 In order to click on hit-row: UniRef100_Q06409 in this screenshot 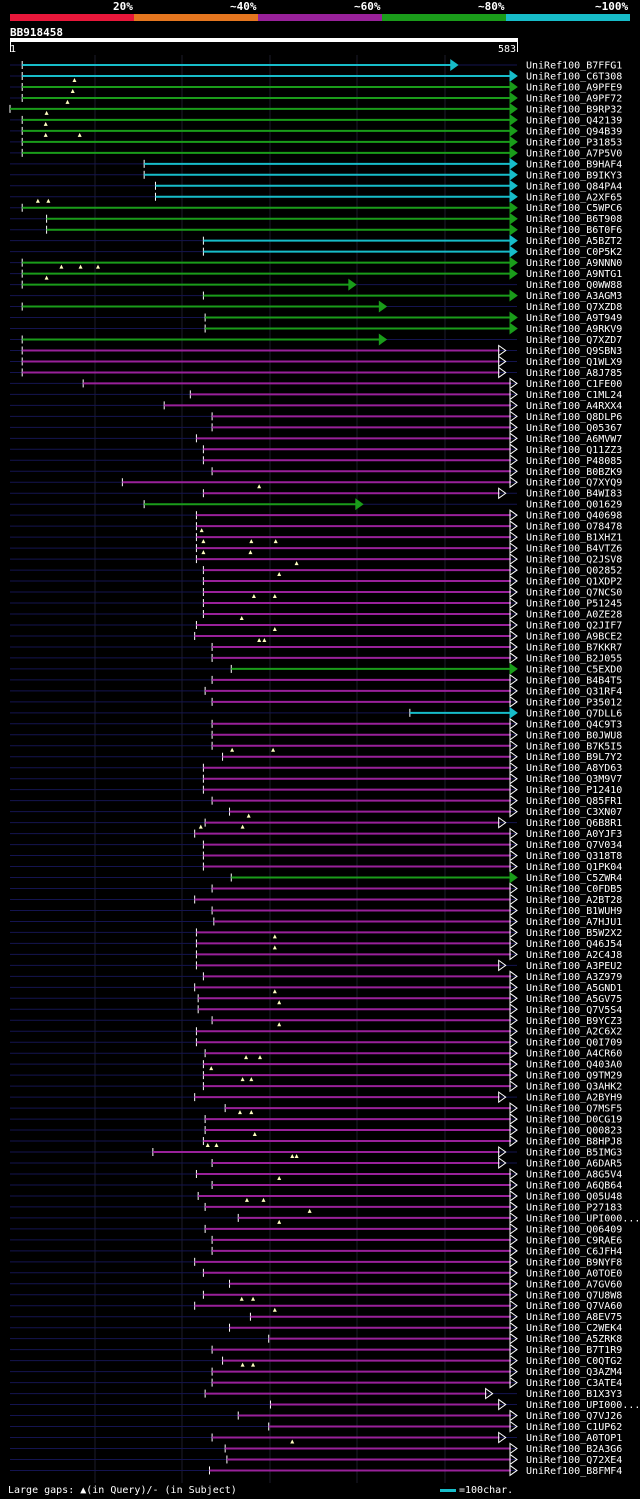, I will do `click(316, 1227)`.